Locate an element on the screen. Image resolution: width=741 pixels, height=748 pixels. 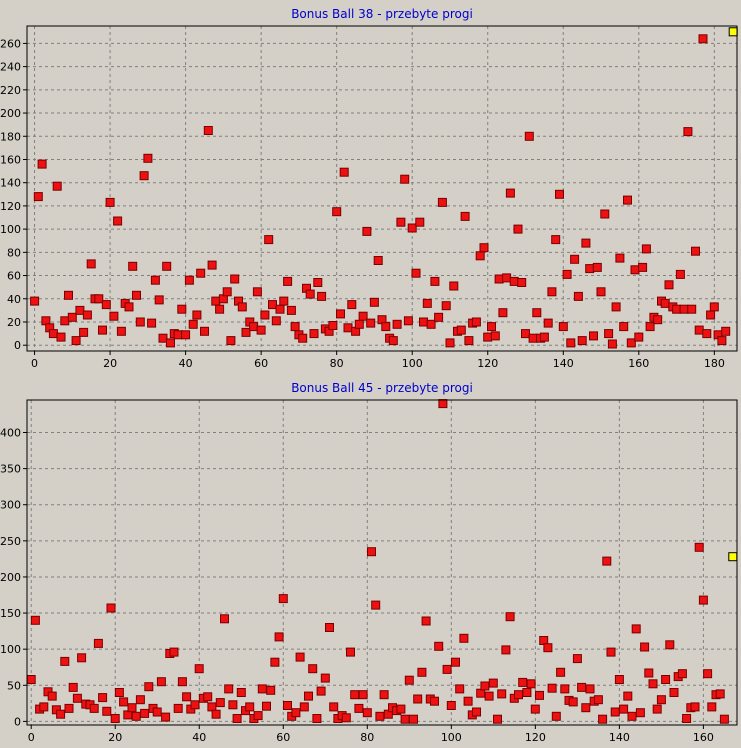
x-tick-label: 100 is located at coordinates (412, 363).